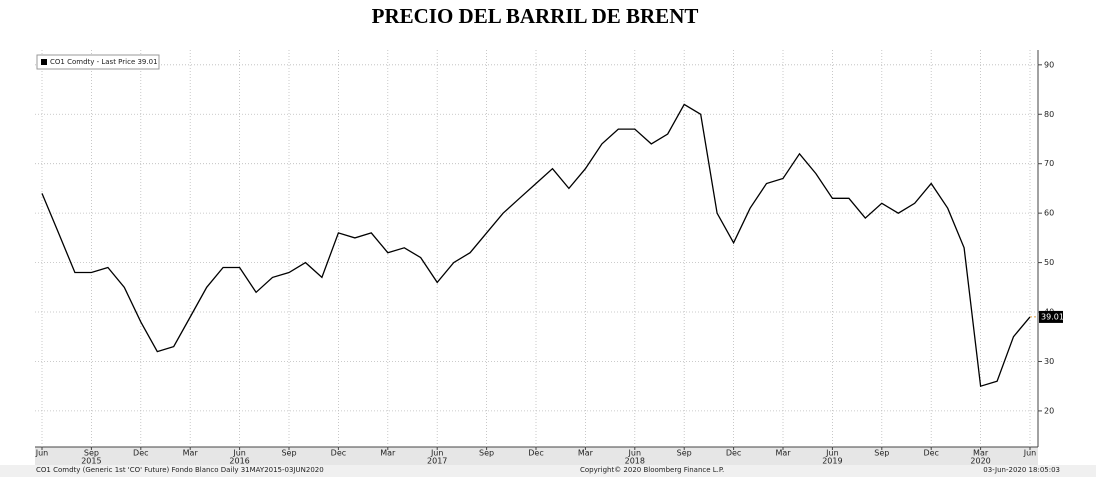 The image size is (1096, 496). Describe the element at coordinates (1021, 470) in the screenshot. I see `footer-right: 03-Jun-2020 18:05:03` at that location.